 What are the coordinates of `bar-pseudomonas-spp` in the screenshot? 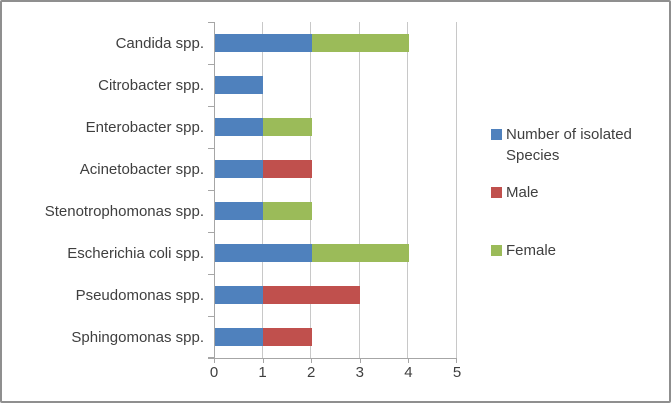 It's located at (336, 295).